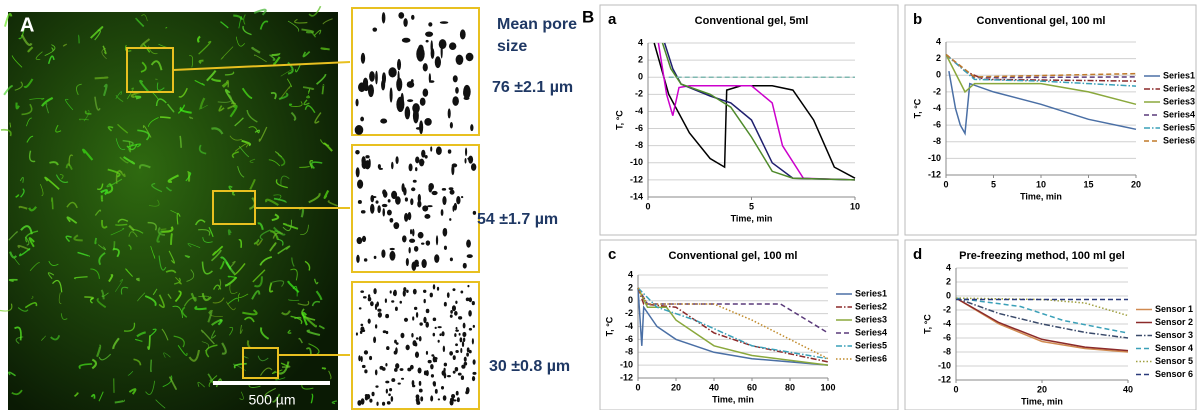  What do you see at coordinates (1174, 322) in the screenshot?
I see `legend-label: Sensor 2` at bounding box center [1174, 322].